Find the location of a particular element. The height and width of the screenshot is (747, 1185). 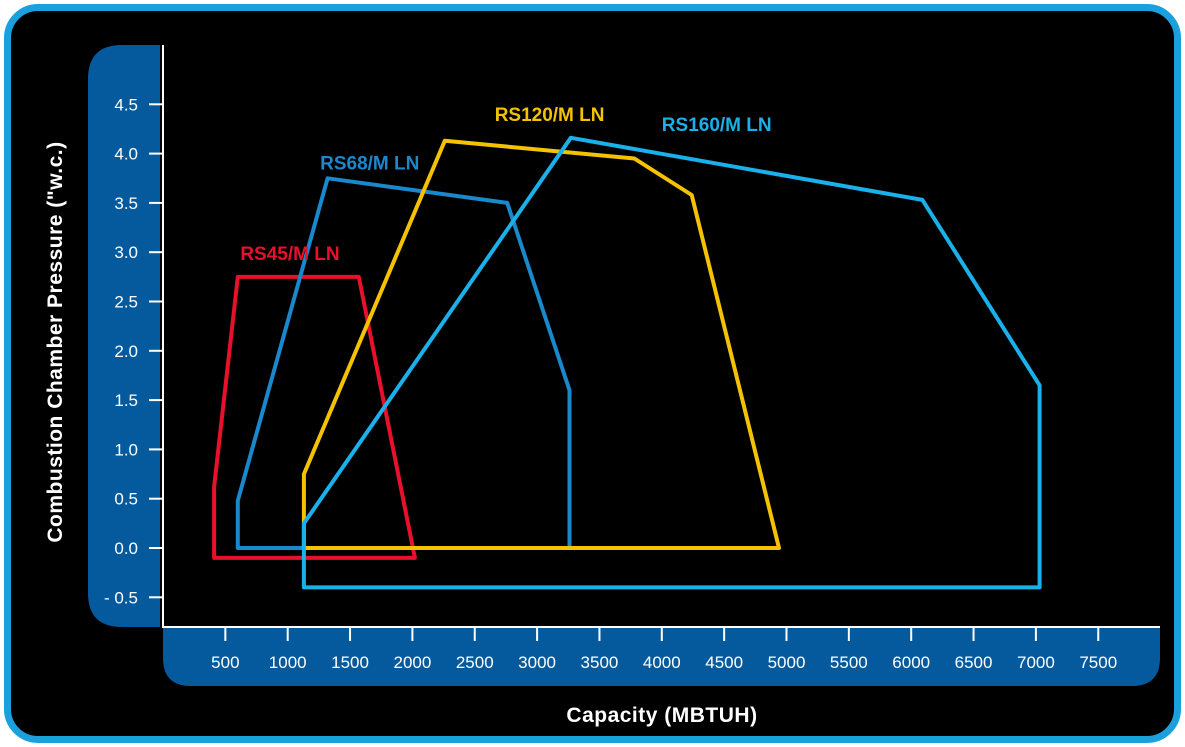

x-tick-label: 4500 is located at coordinates (724, 662).